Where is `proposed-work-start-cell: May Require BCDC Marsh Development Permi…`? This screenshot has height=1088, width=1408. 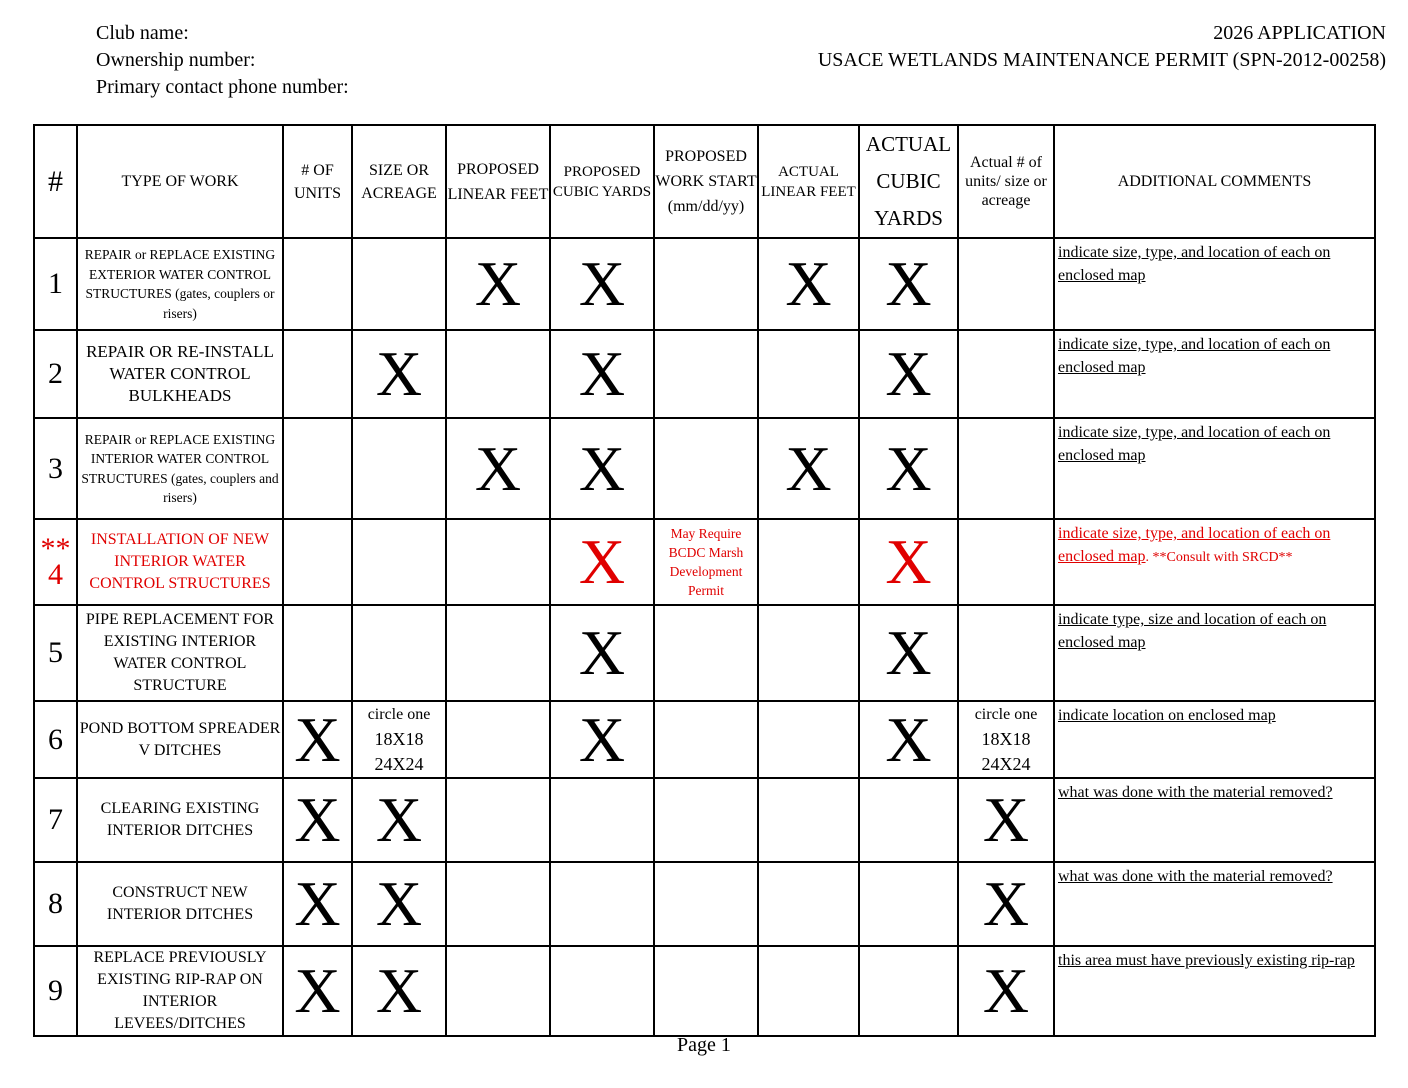 proposed-work-start-cell: May Require BCDC Marsh Development Permi… is located at coordinates (706, 562).